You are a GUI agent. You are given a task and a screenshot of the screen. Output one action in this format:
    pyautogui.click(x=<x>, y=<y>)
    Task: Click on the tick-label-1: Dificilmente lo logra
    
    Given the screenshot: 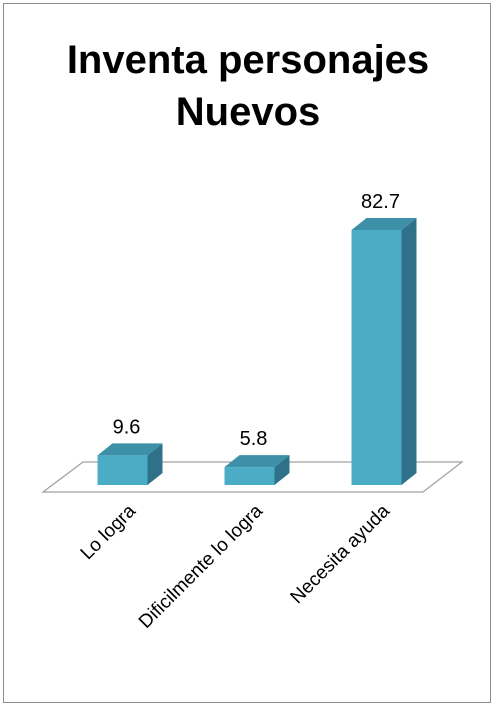 What is the action you would take?
    pyautogui.click(x=201, y=566)
    